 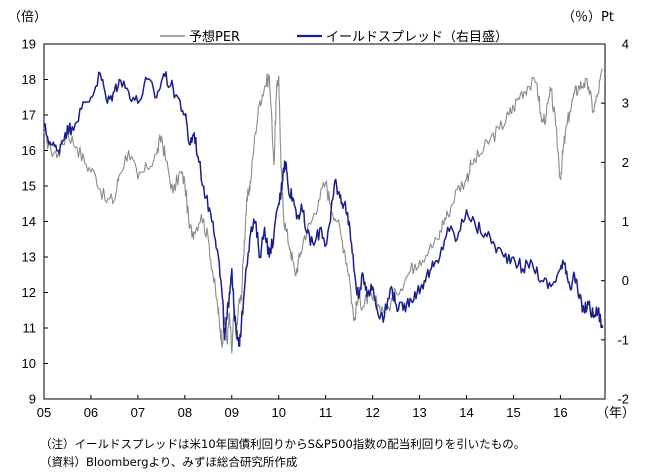 I want to click on y-left-tick-label: 13, so click(x=29, y=257).